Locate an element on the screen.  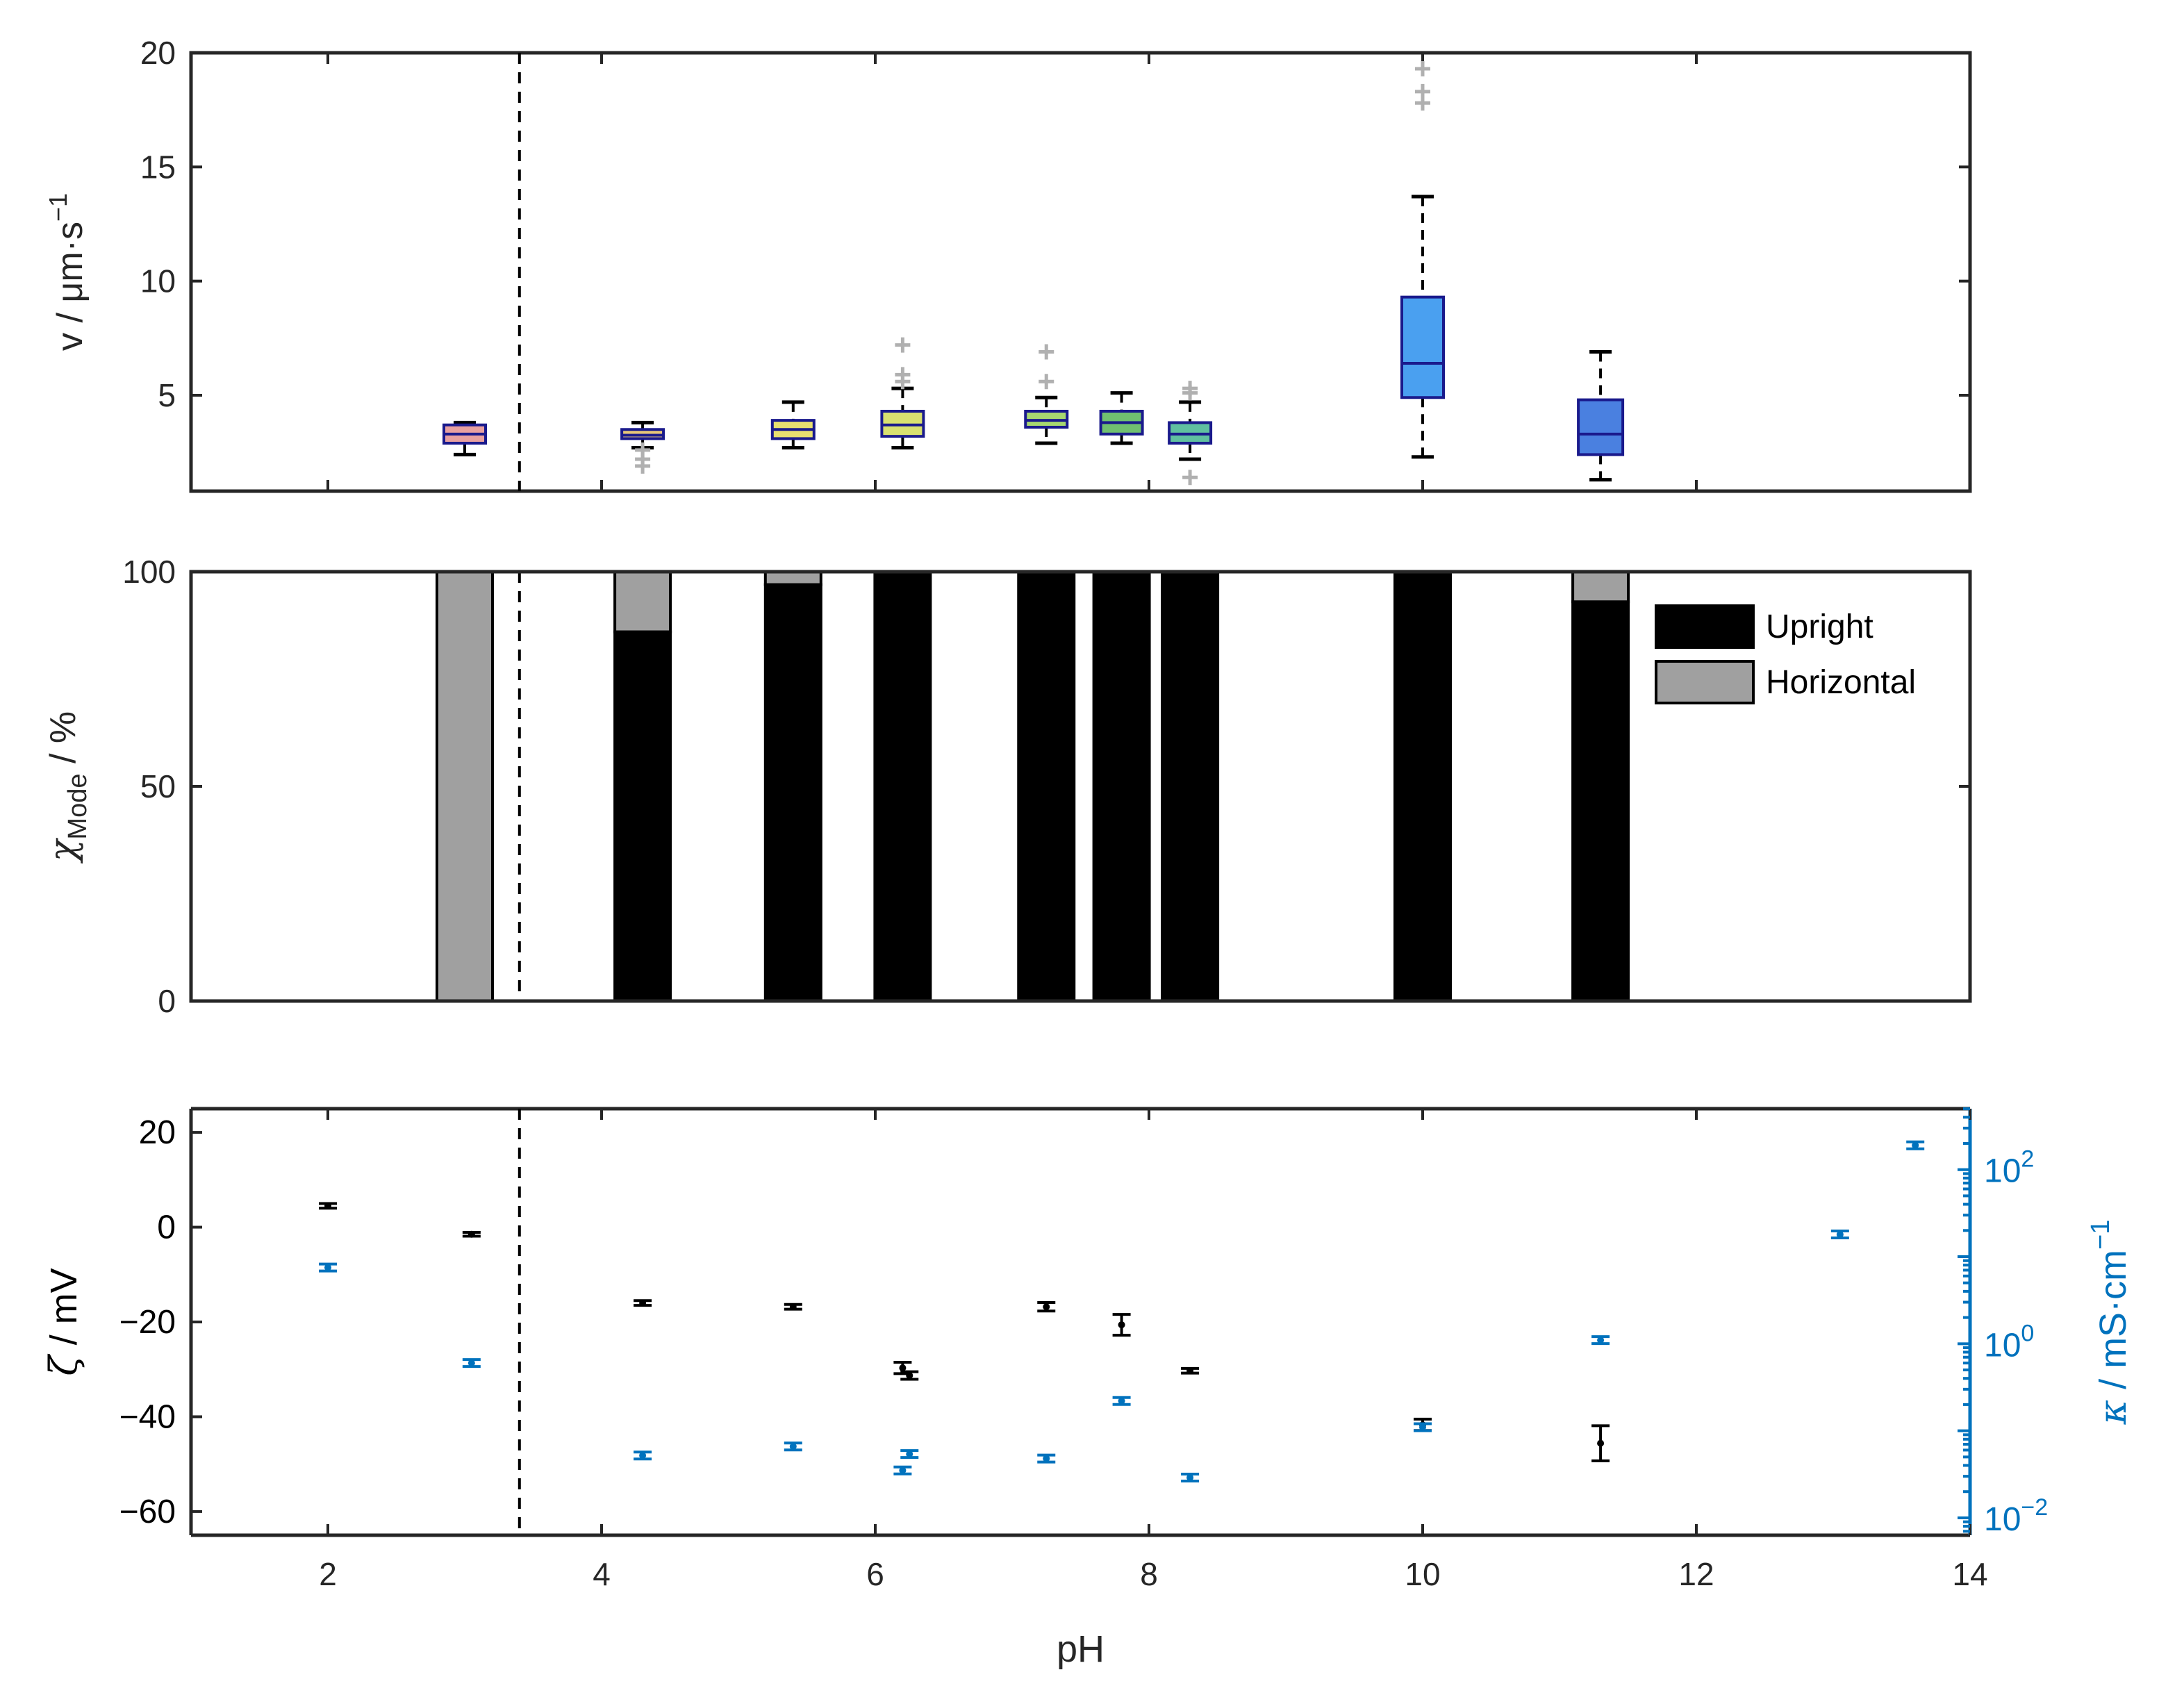
right-tick-label: 10⁰ is located at coordinates (2009, 1342).